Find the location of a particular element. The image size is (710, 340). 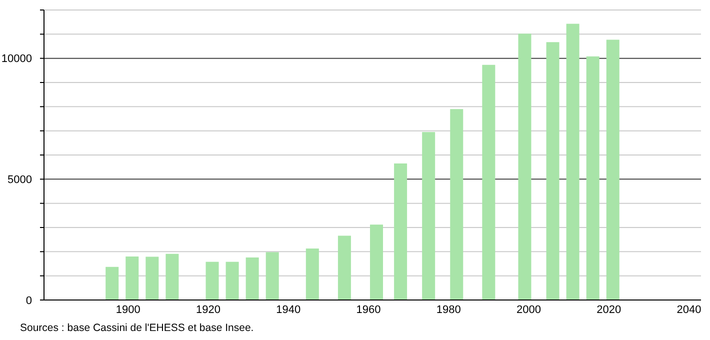

source-note: Sources : base Cassini de l'EHESS et base Insee. is located at coordinates (137, 328).